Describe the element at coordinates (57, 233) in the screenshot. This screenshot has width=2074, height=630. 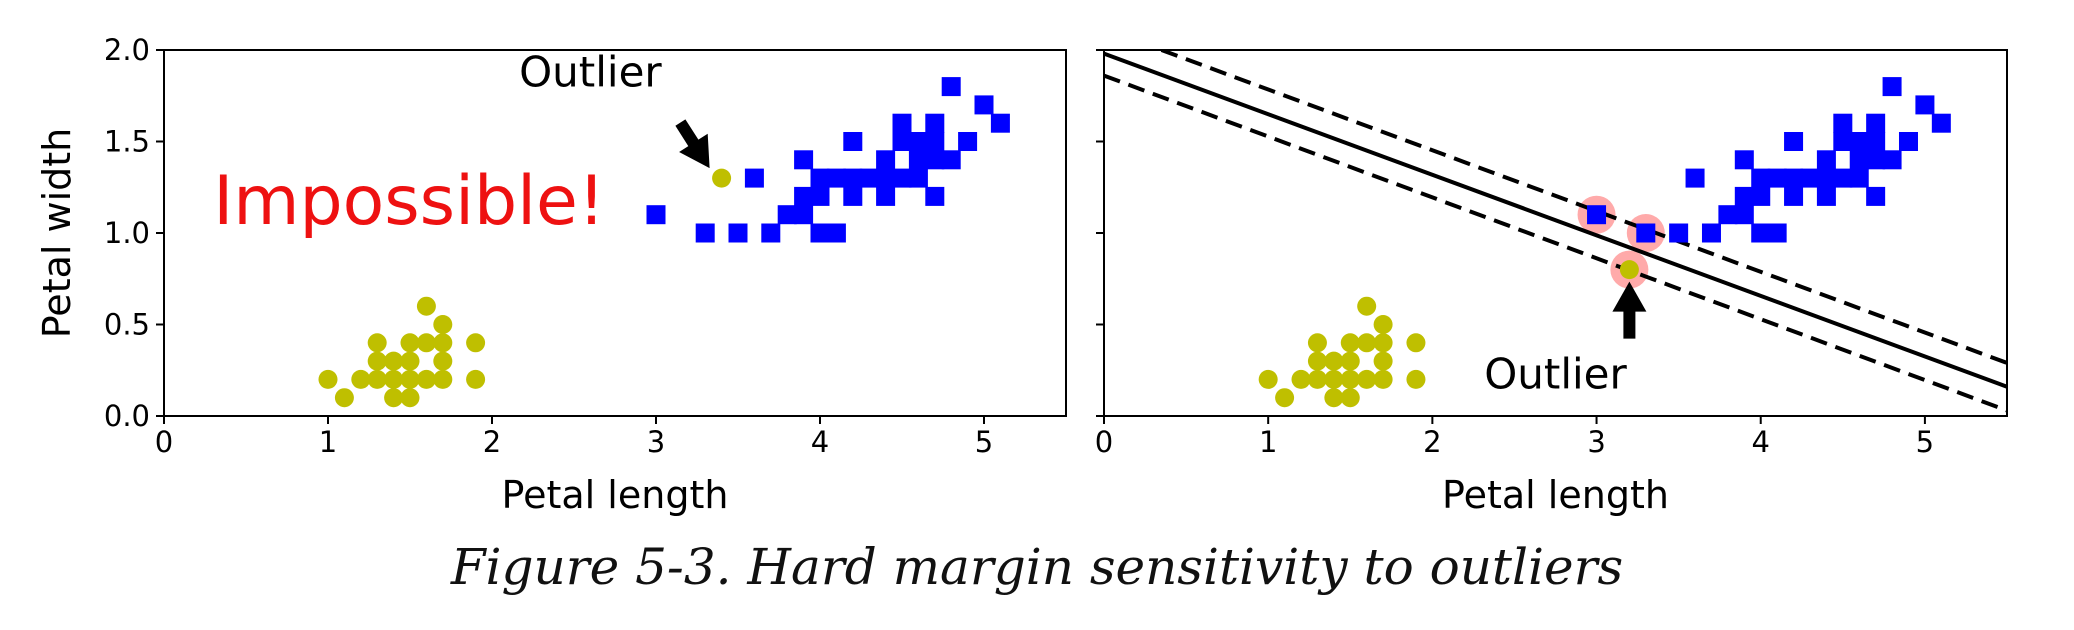
I see `y-axis-label: Petal width` at that location.